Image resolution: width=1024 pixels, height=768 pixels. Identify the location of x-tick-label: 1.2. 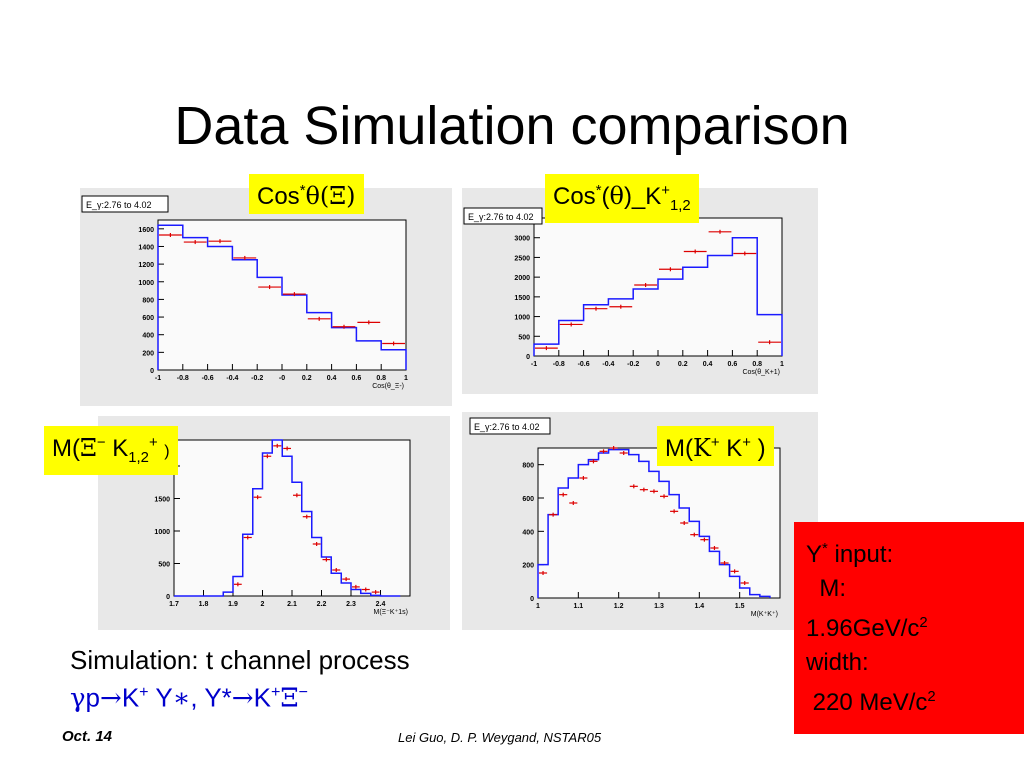
(619, 606).